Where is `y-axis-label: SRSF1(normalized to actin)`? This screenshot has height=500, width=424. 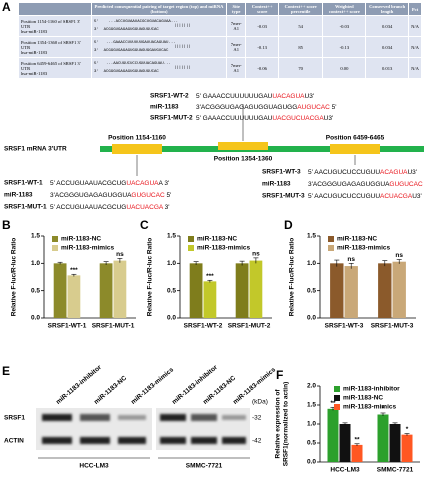
y-axis-label: SRSF1(normalized to actin) is located at coordinates (286, 424).